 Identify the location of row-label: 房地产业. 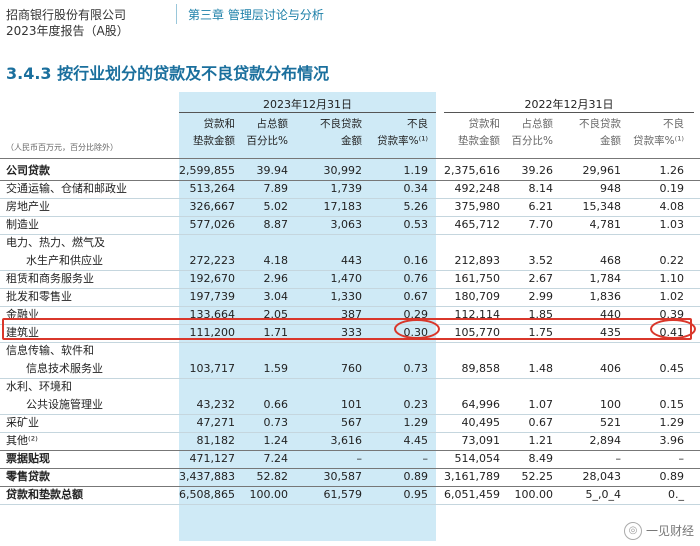
(28, 206).